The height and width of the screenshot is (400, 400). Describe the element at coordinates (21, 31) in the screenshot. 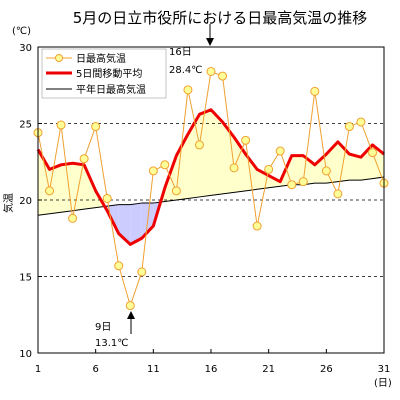

I see `y-unit-label: (℃)` at that location.